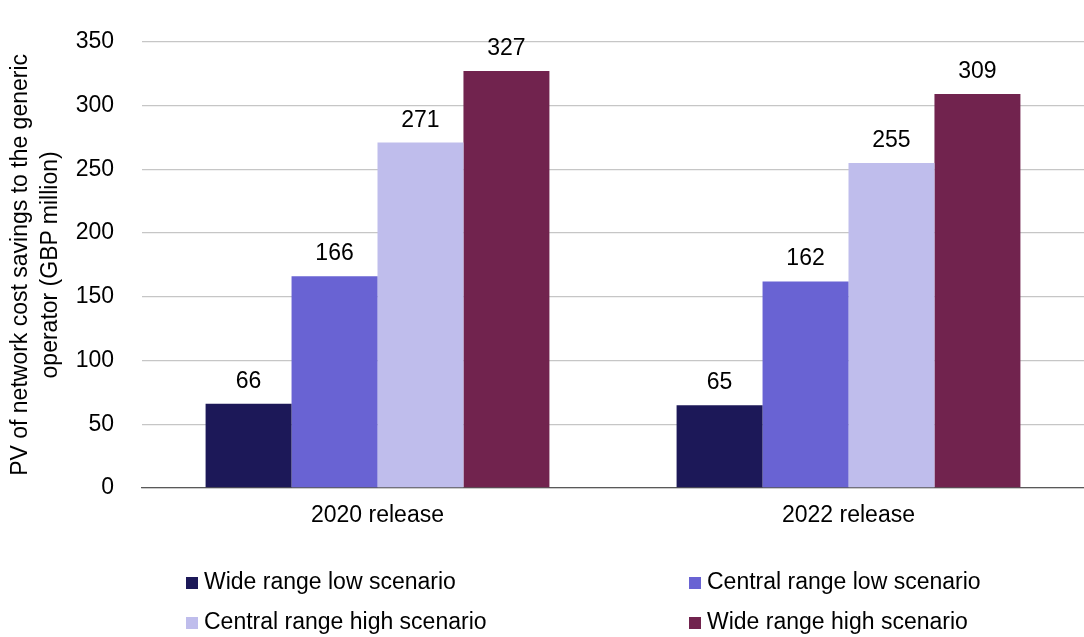  Describe the element at coordinates (719, 381) in the screenshot. I see `data-label: 65` at that location.